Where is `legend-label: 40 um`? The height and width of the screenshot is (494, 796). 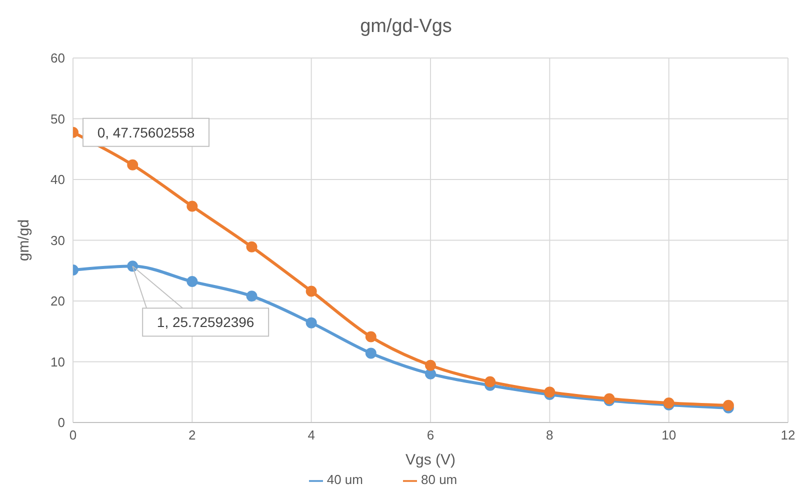 legend-label: 40 um is located at coordinates (344, 480).